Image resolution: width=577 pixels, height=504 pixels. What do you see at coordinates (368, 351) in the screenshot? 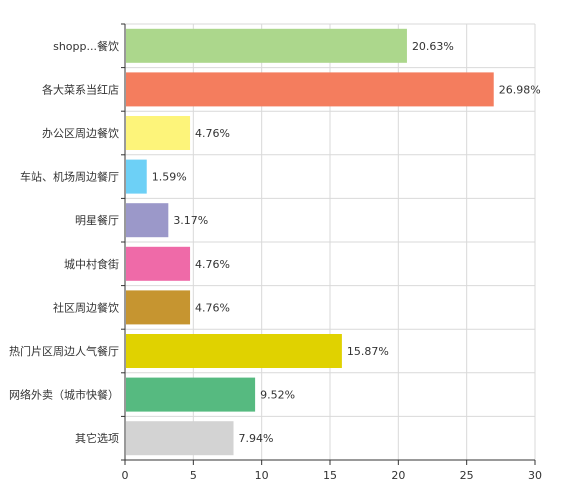
I see `value-label: 15.87%` at bounding box center [368, 351].